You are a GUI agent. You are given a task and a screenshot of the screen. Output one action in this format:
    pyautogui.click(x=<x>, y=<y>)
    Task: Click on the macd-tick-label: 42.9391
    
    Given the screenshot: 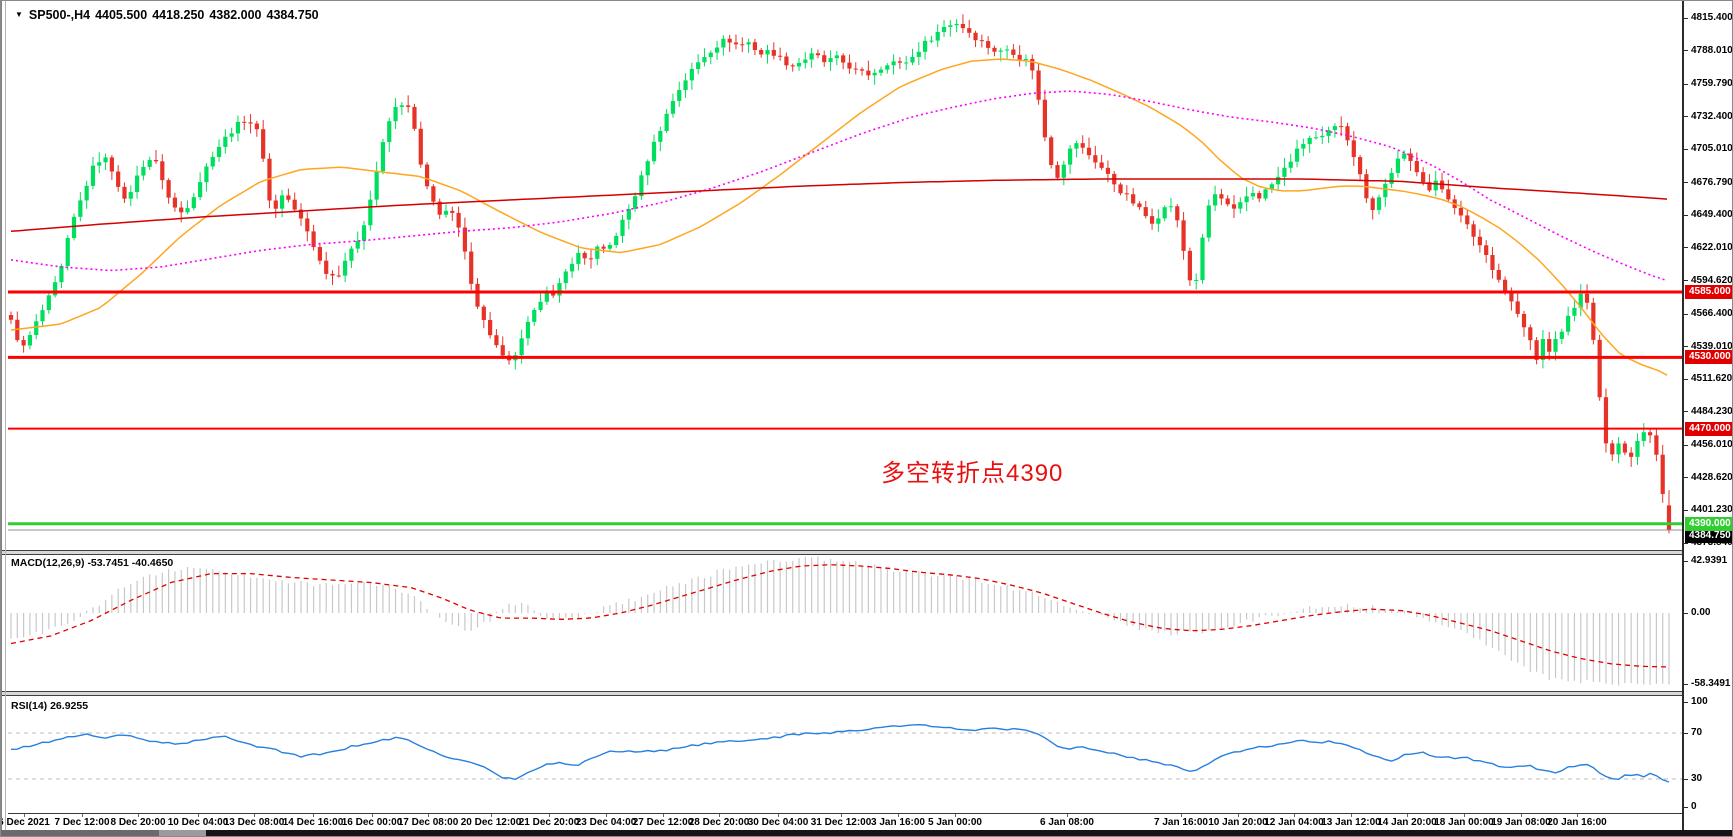 What is the action you would take?
    pyautogui.click(x=1709, y=560)
    